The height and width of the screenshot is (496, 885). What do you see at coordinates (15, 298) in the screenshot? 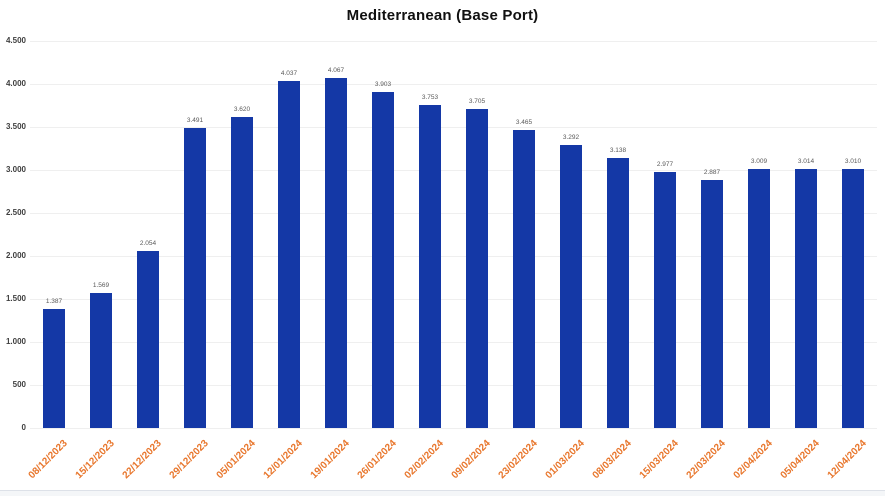
I see `y-axis-tick-label: 1.500` at bounding box center [15, 298].